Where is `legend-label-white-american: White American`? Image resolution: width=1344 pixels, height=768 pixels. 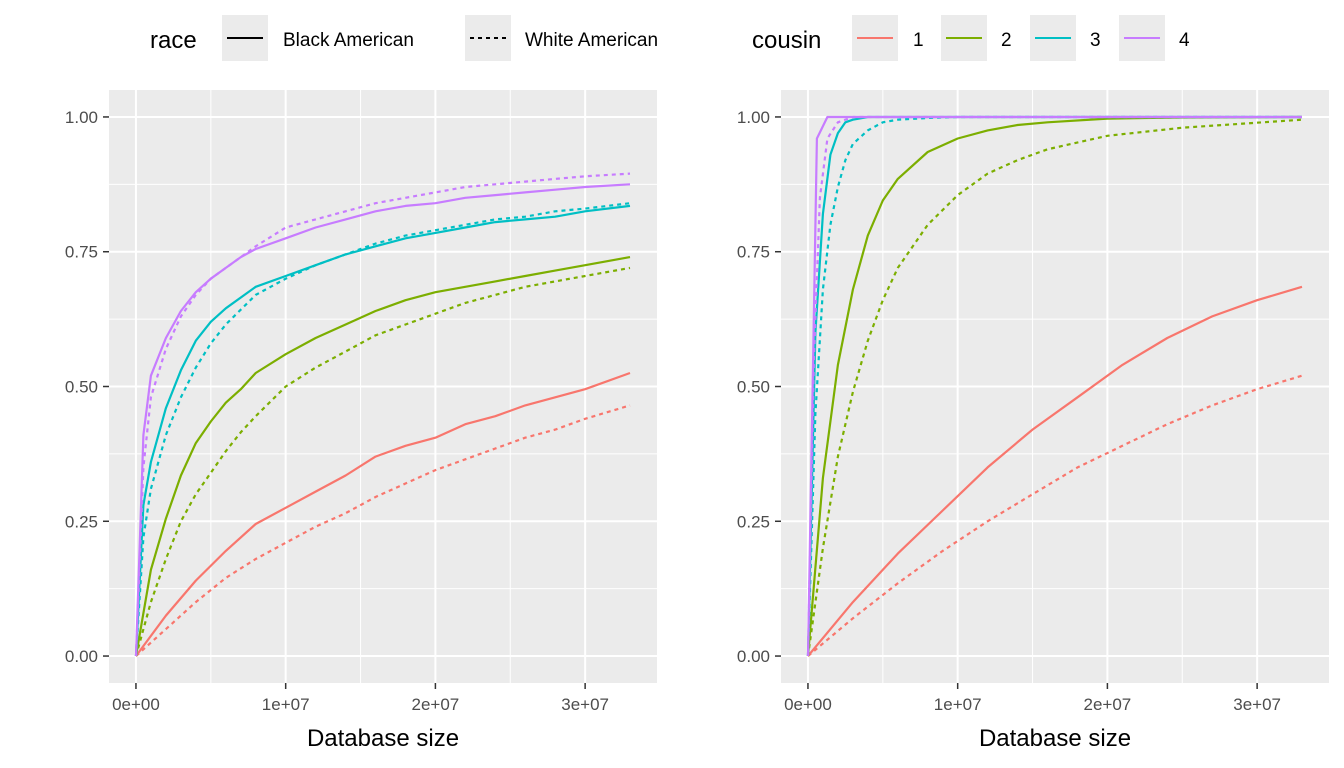 legend-label-white-american: White American is located at coordinates (591, 40).